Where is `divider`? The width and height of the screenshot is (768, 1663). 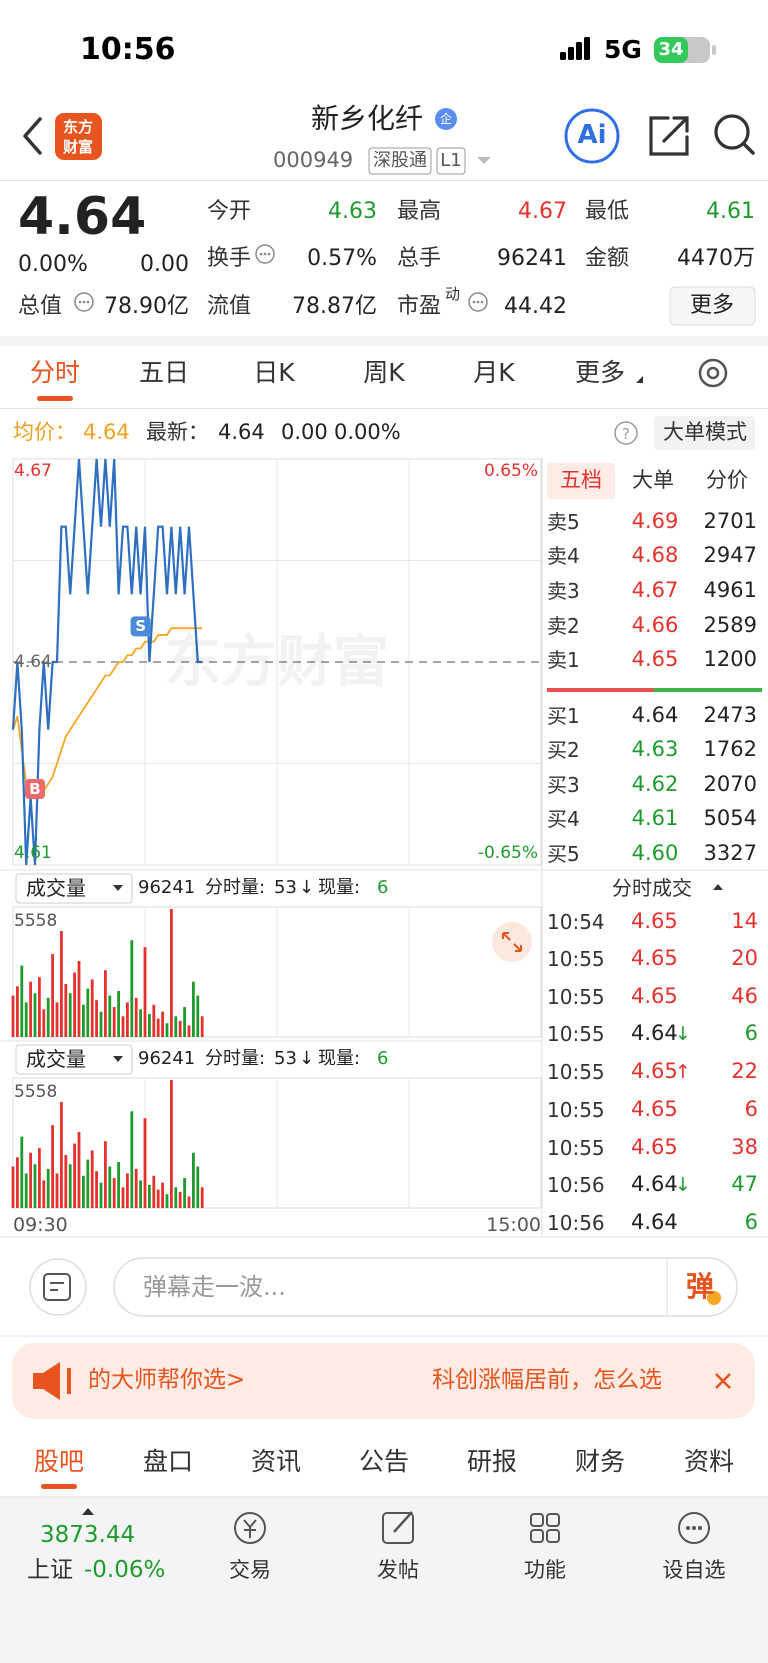 divider is located at coordinates (384, 180).